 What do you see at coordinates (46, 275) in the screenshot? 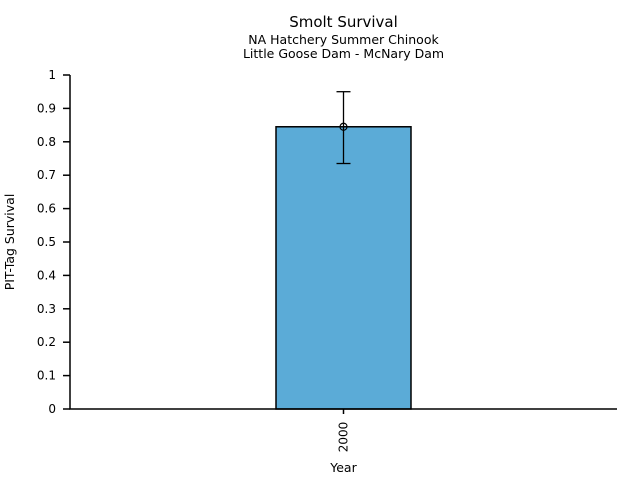
I see `y-tick-label: 0.4` at bounding box center [46, 275].